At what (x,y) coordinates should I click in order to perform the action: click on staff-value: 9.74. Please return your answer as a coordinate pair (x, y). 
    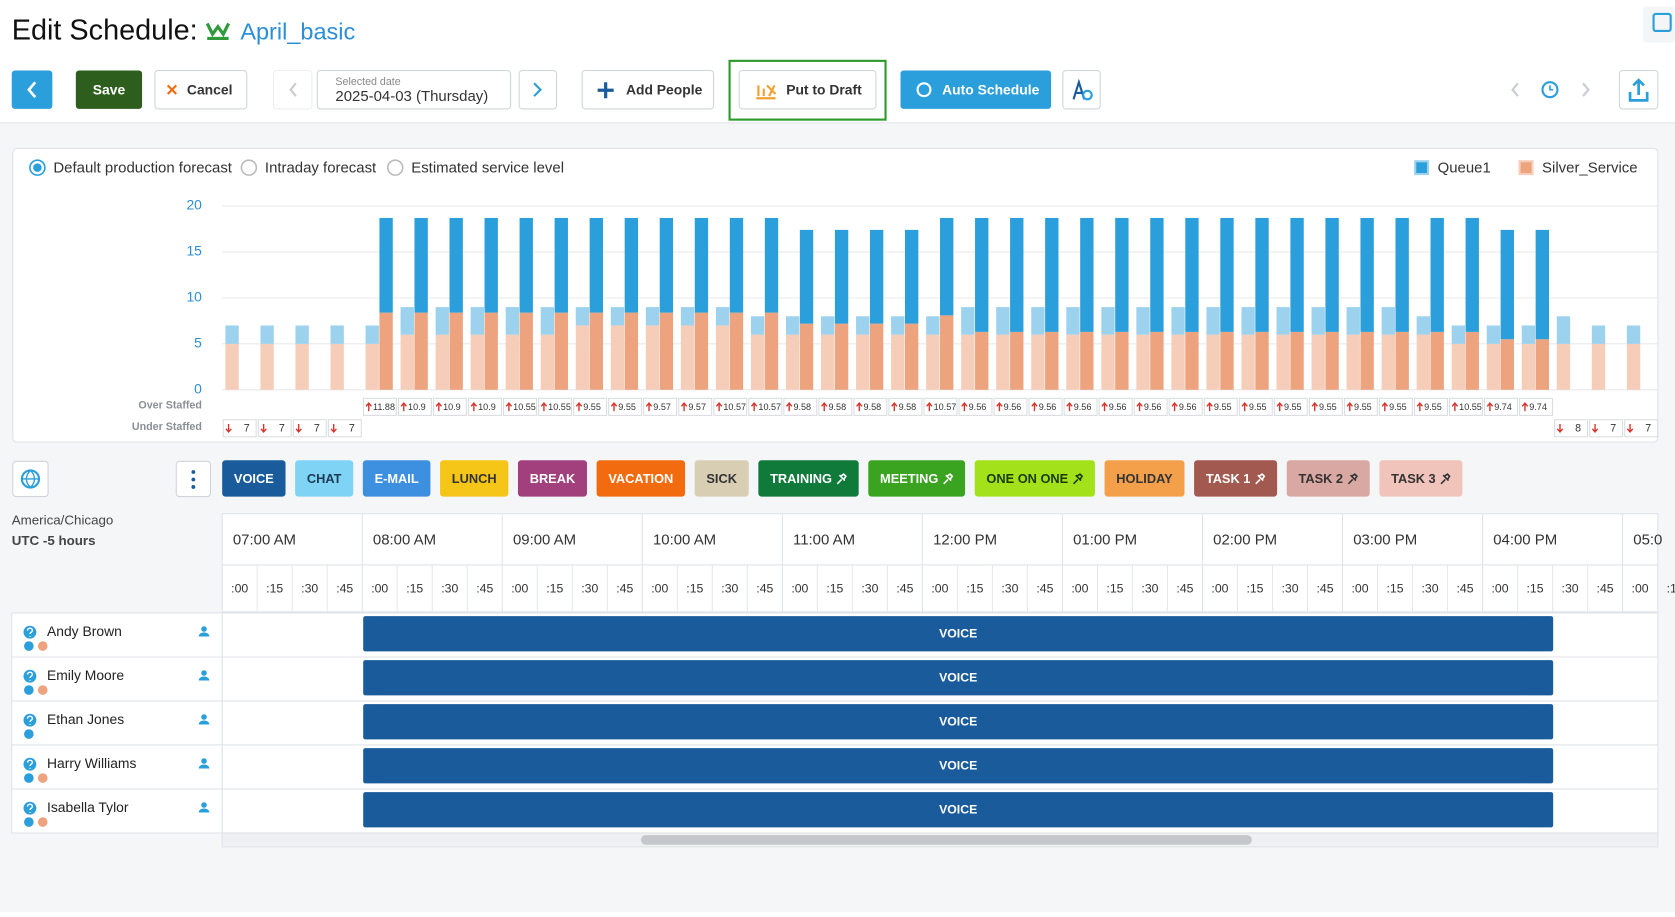
    Looking at the image, I should click on (1503, 407).